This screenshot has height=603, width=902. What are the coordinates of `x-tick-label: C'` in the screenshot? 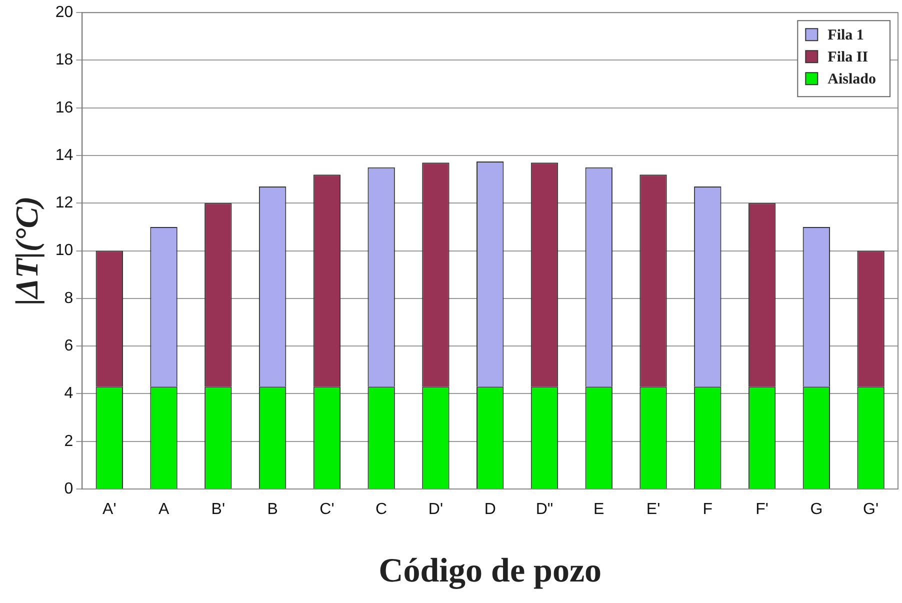 It's located at (327, 509).